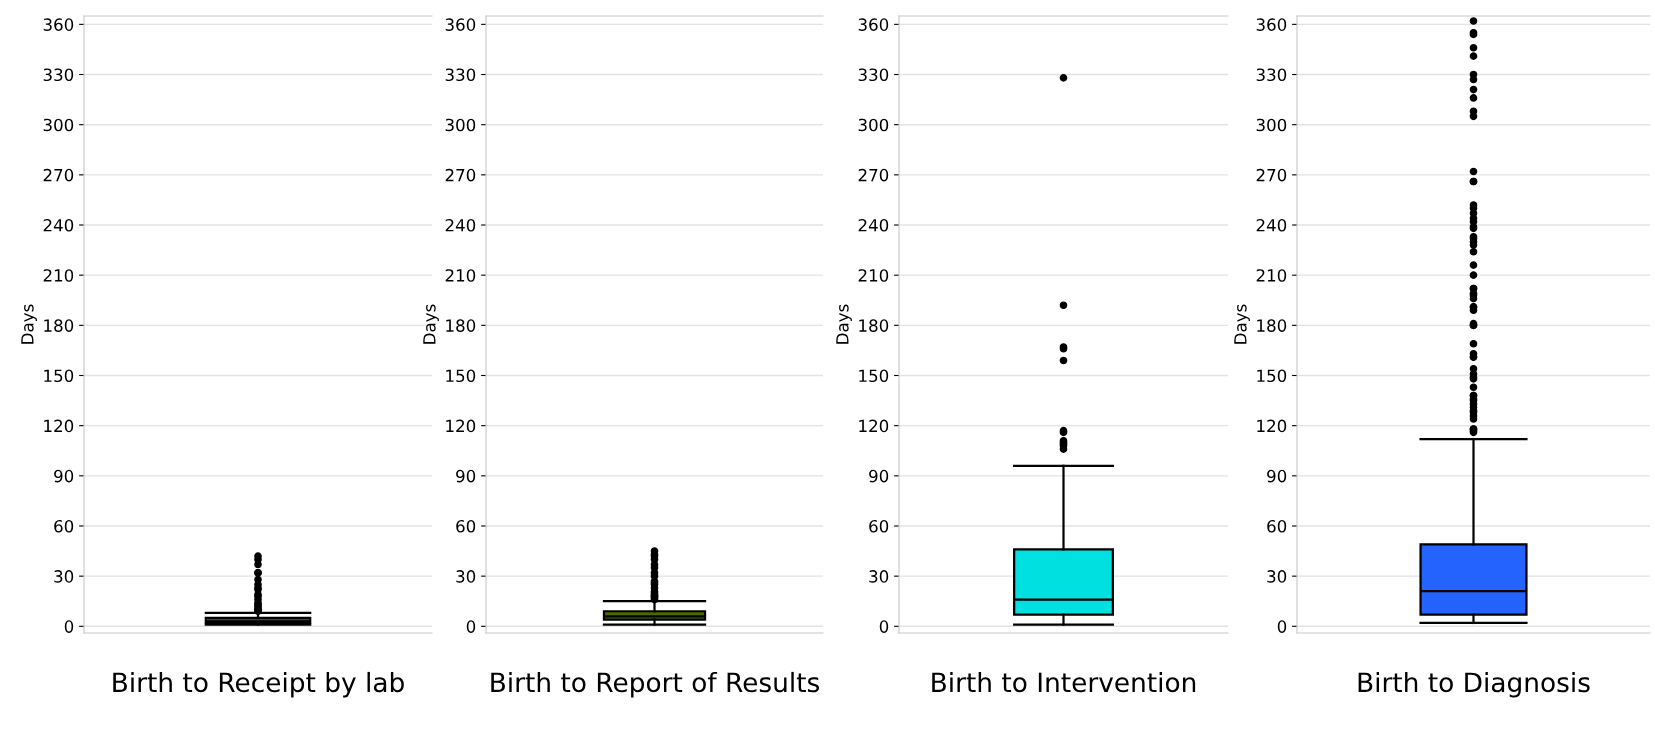 The image size is (1655, 741). What do you see at coordinates (1474, 684) in the screenshot?
I see `x-tick-label: Birth to Diagnosis` at bounding box center [1474, 684].